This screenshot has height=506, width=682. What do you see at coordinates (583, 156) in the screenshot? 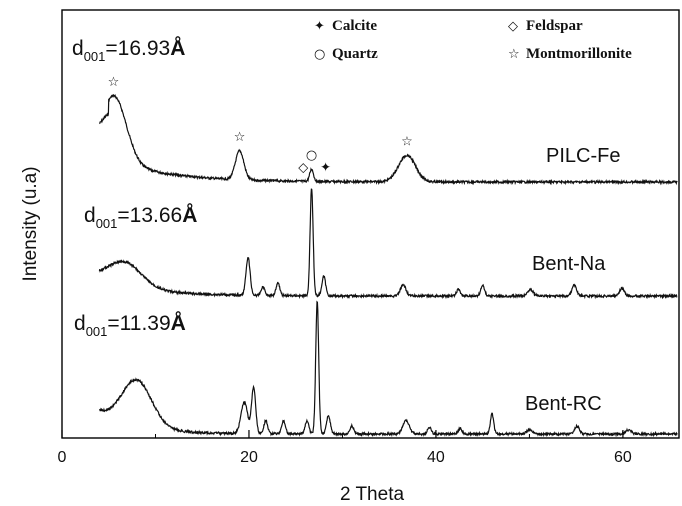
I see `series-label-pilc-fe: PILC-Fe` at bounding box center [583, 156].